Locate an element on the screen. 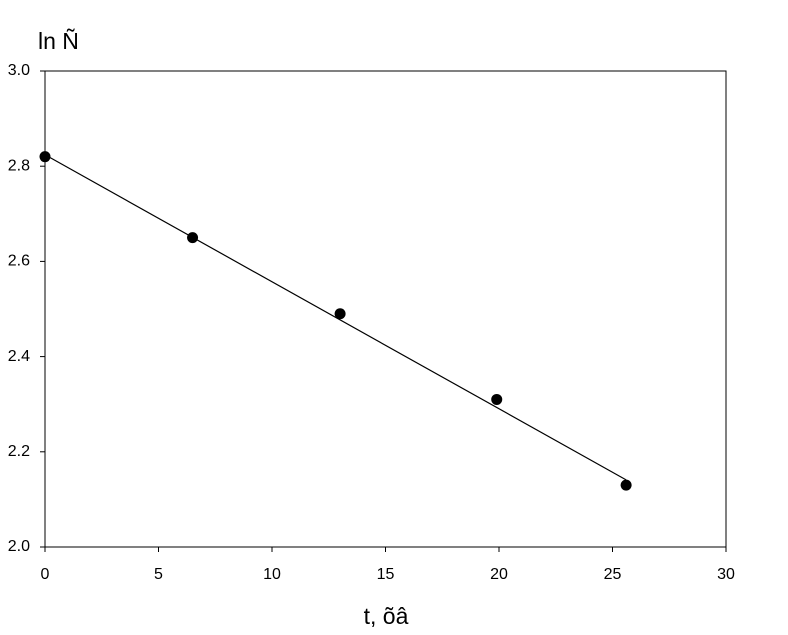 The image size is (788, 635). y-tick-label: 2.4 is located at coordinates (19, 356).